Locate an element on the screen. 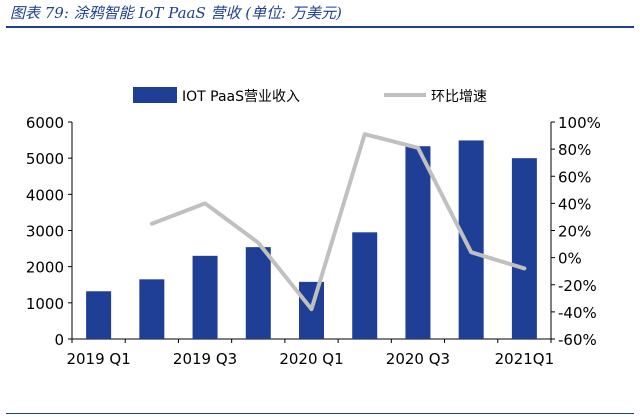  y-right-tick-label: 100% is located at coordinates (579, 123).